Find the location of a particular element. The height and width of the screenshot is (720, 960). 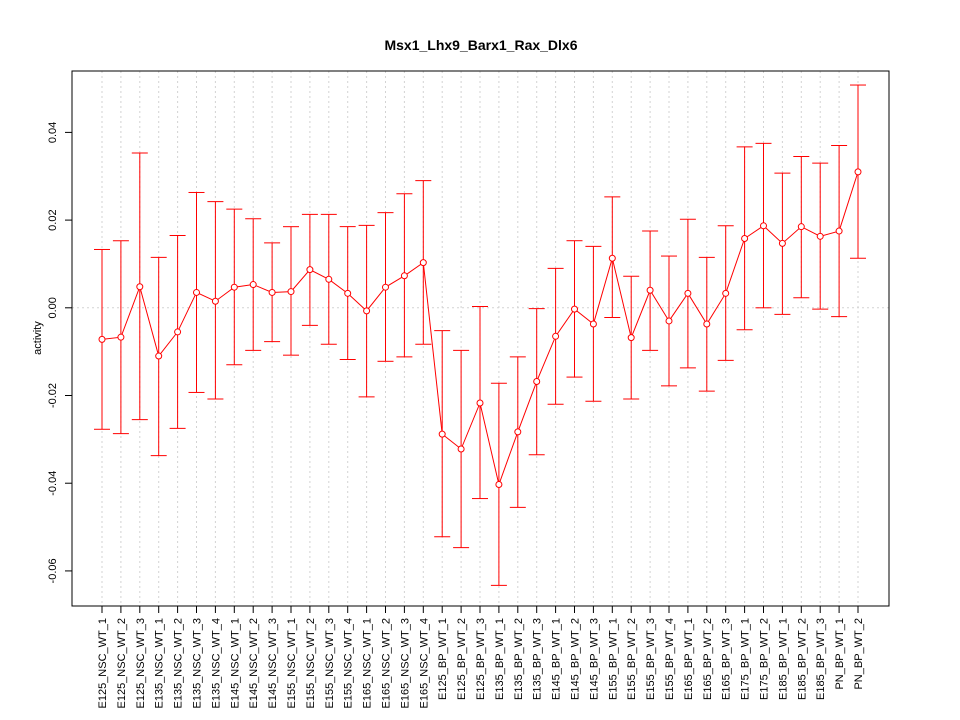

x-tick-label: E135_BP_WT_2 is located at coordinates (519, 659).